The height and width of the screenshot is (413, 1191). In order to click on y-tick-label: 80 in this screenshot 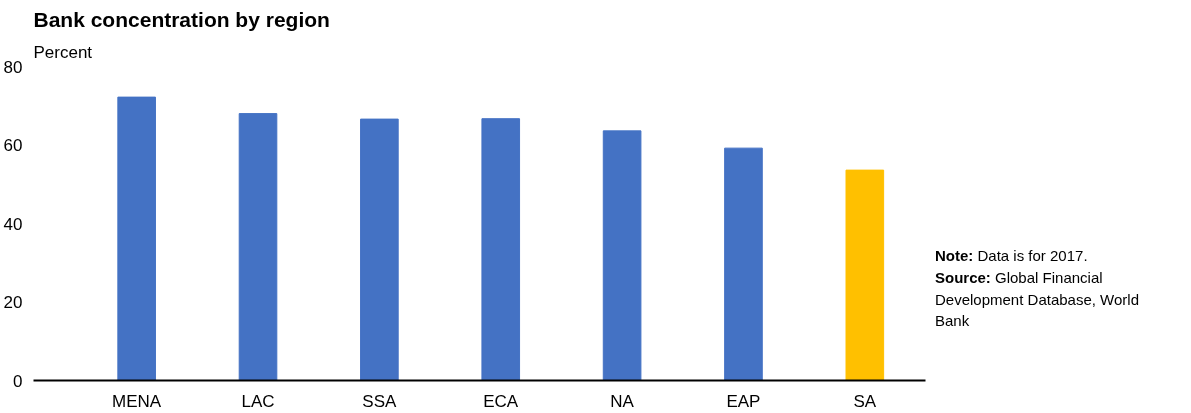, I will do `click(13, 67)`.